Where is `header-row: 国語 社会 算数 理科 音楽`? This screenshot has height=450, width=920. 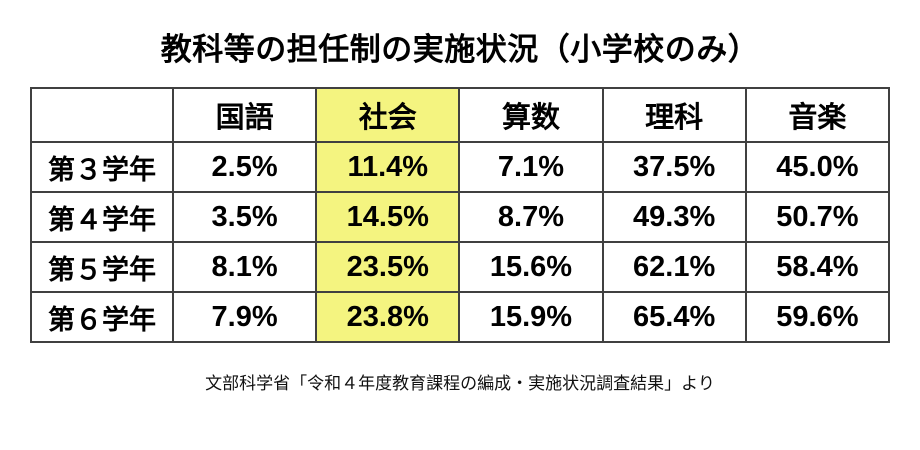
header-row: 国語 社会 算数 理科 音楽 is located at coordinates (460, 115).